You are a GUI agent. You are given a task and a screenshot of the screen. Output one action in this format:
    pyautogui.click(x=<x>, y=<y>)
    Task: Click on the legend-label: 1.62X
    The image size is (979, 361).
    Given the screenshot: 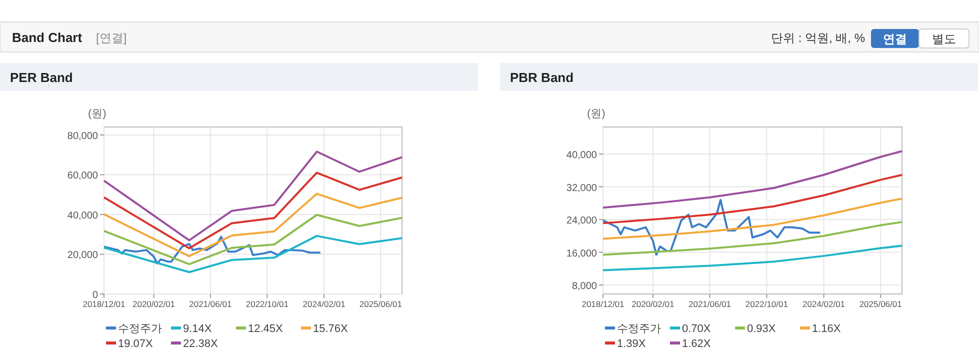 What is the action you would take?
    pyautogui.click(x=697, y=344)
    